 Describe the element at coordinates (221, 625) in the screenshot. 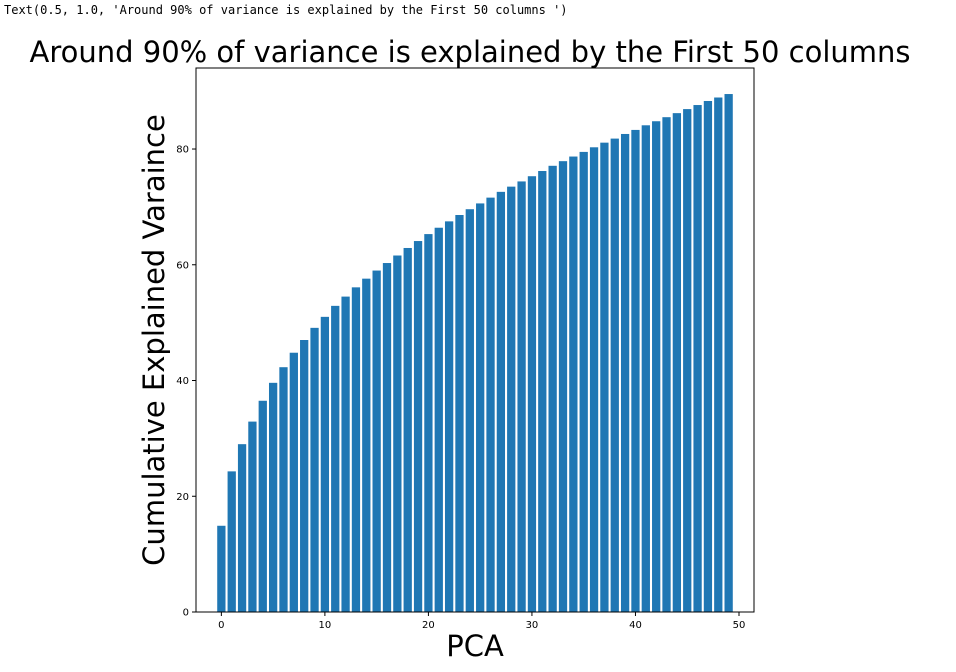

I see `x-tick-label-0: 0` at that location.